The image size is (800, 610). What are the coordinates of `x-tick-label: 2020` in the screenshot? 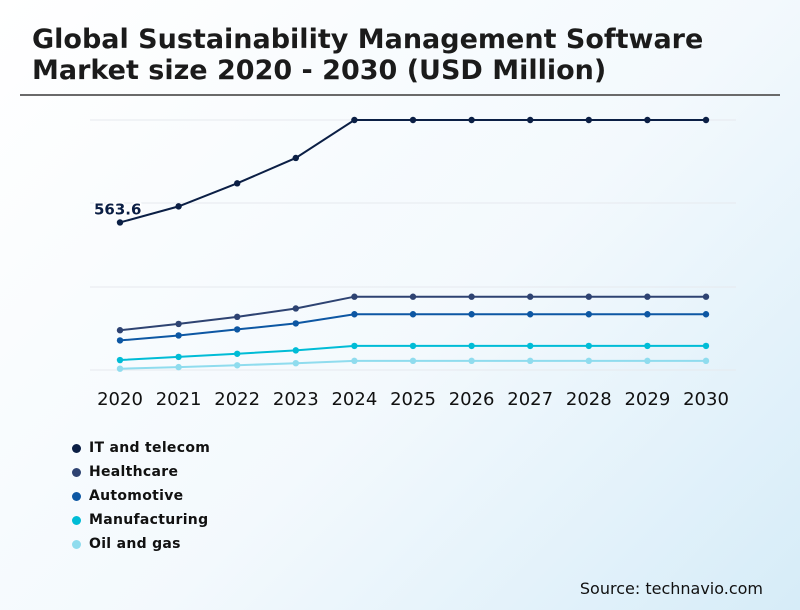 It's located at (120, 399).